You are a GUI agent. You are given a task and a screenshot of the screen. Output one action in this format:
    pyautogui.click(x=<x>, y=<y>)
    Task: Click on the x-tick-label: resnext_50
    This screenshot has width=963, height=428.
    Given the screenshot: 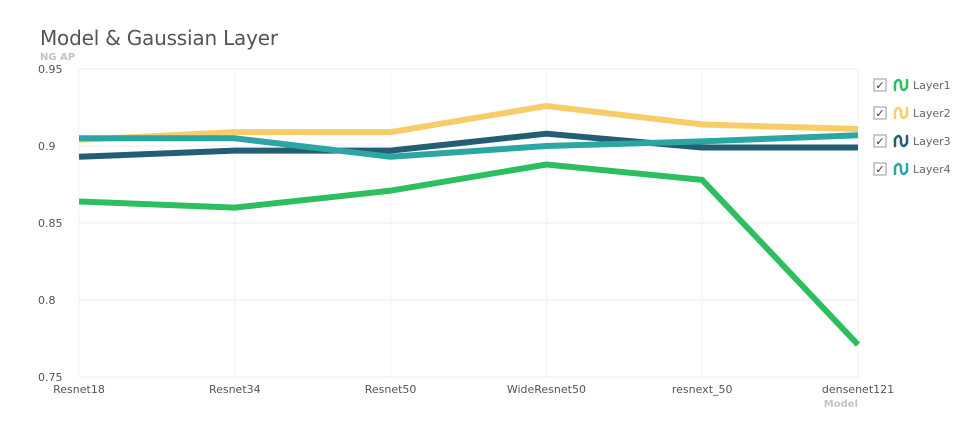 What is the action you would take?
    pyautogui.click(x=702, y=389)
    